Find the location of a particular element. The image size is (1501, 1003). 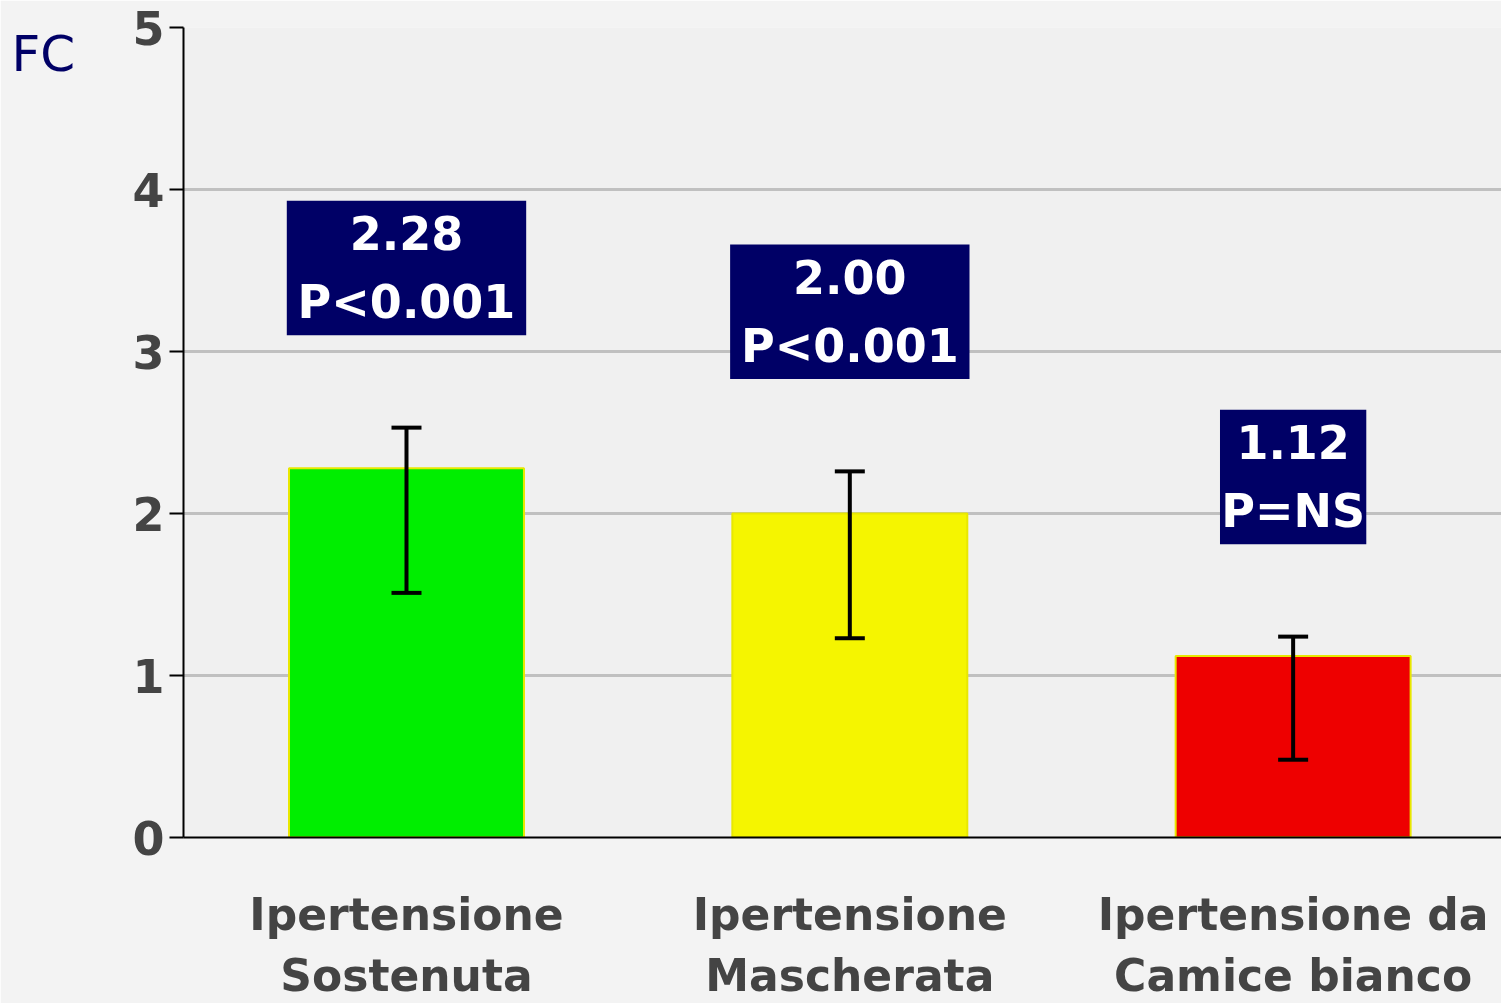

y-tick-label: 3 is located at coordinates (148, 352).